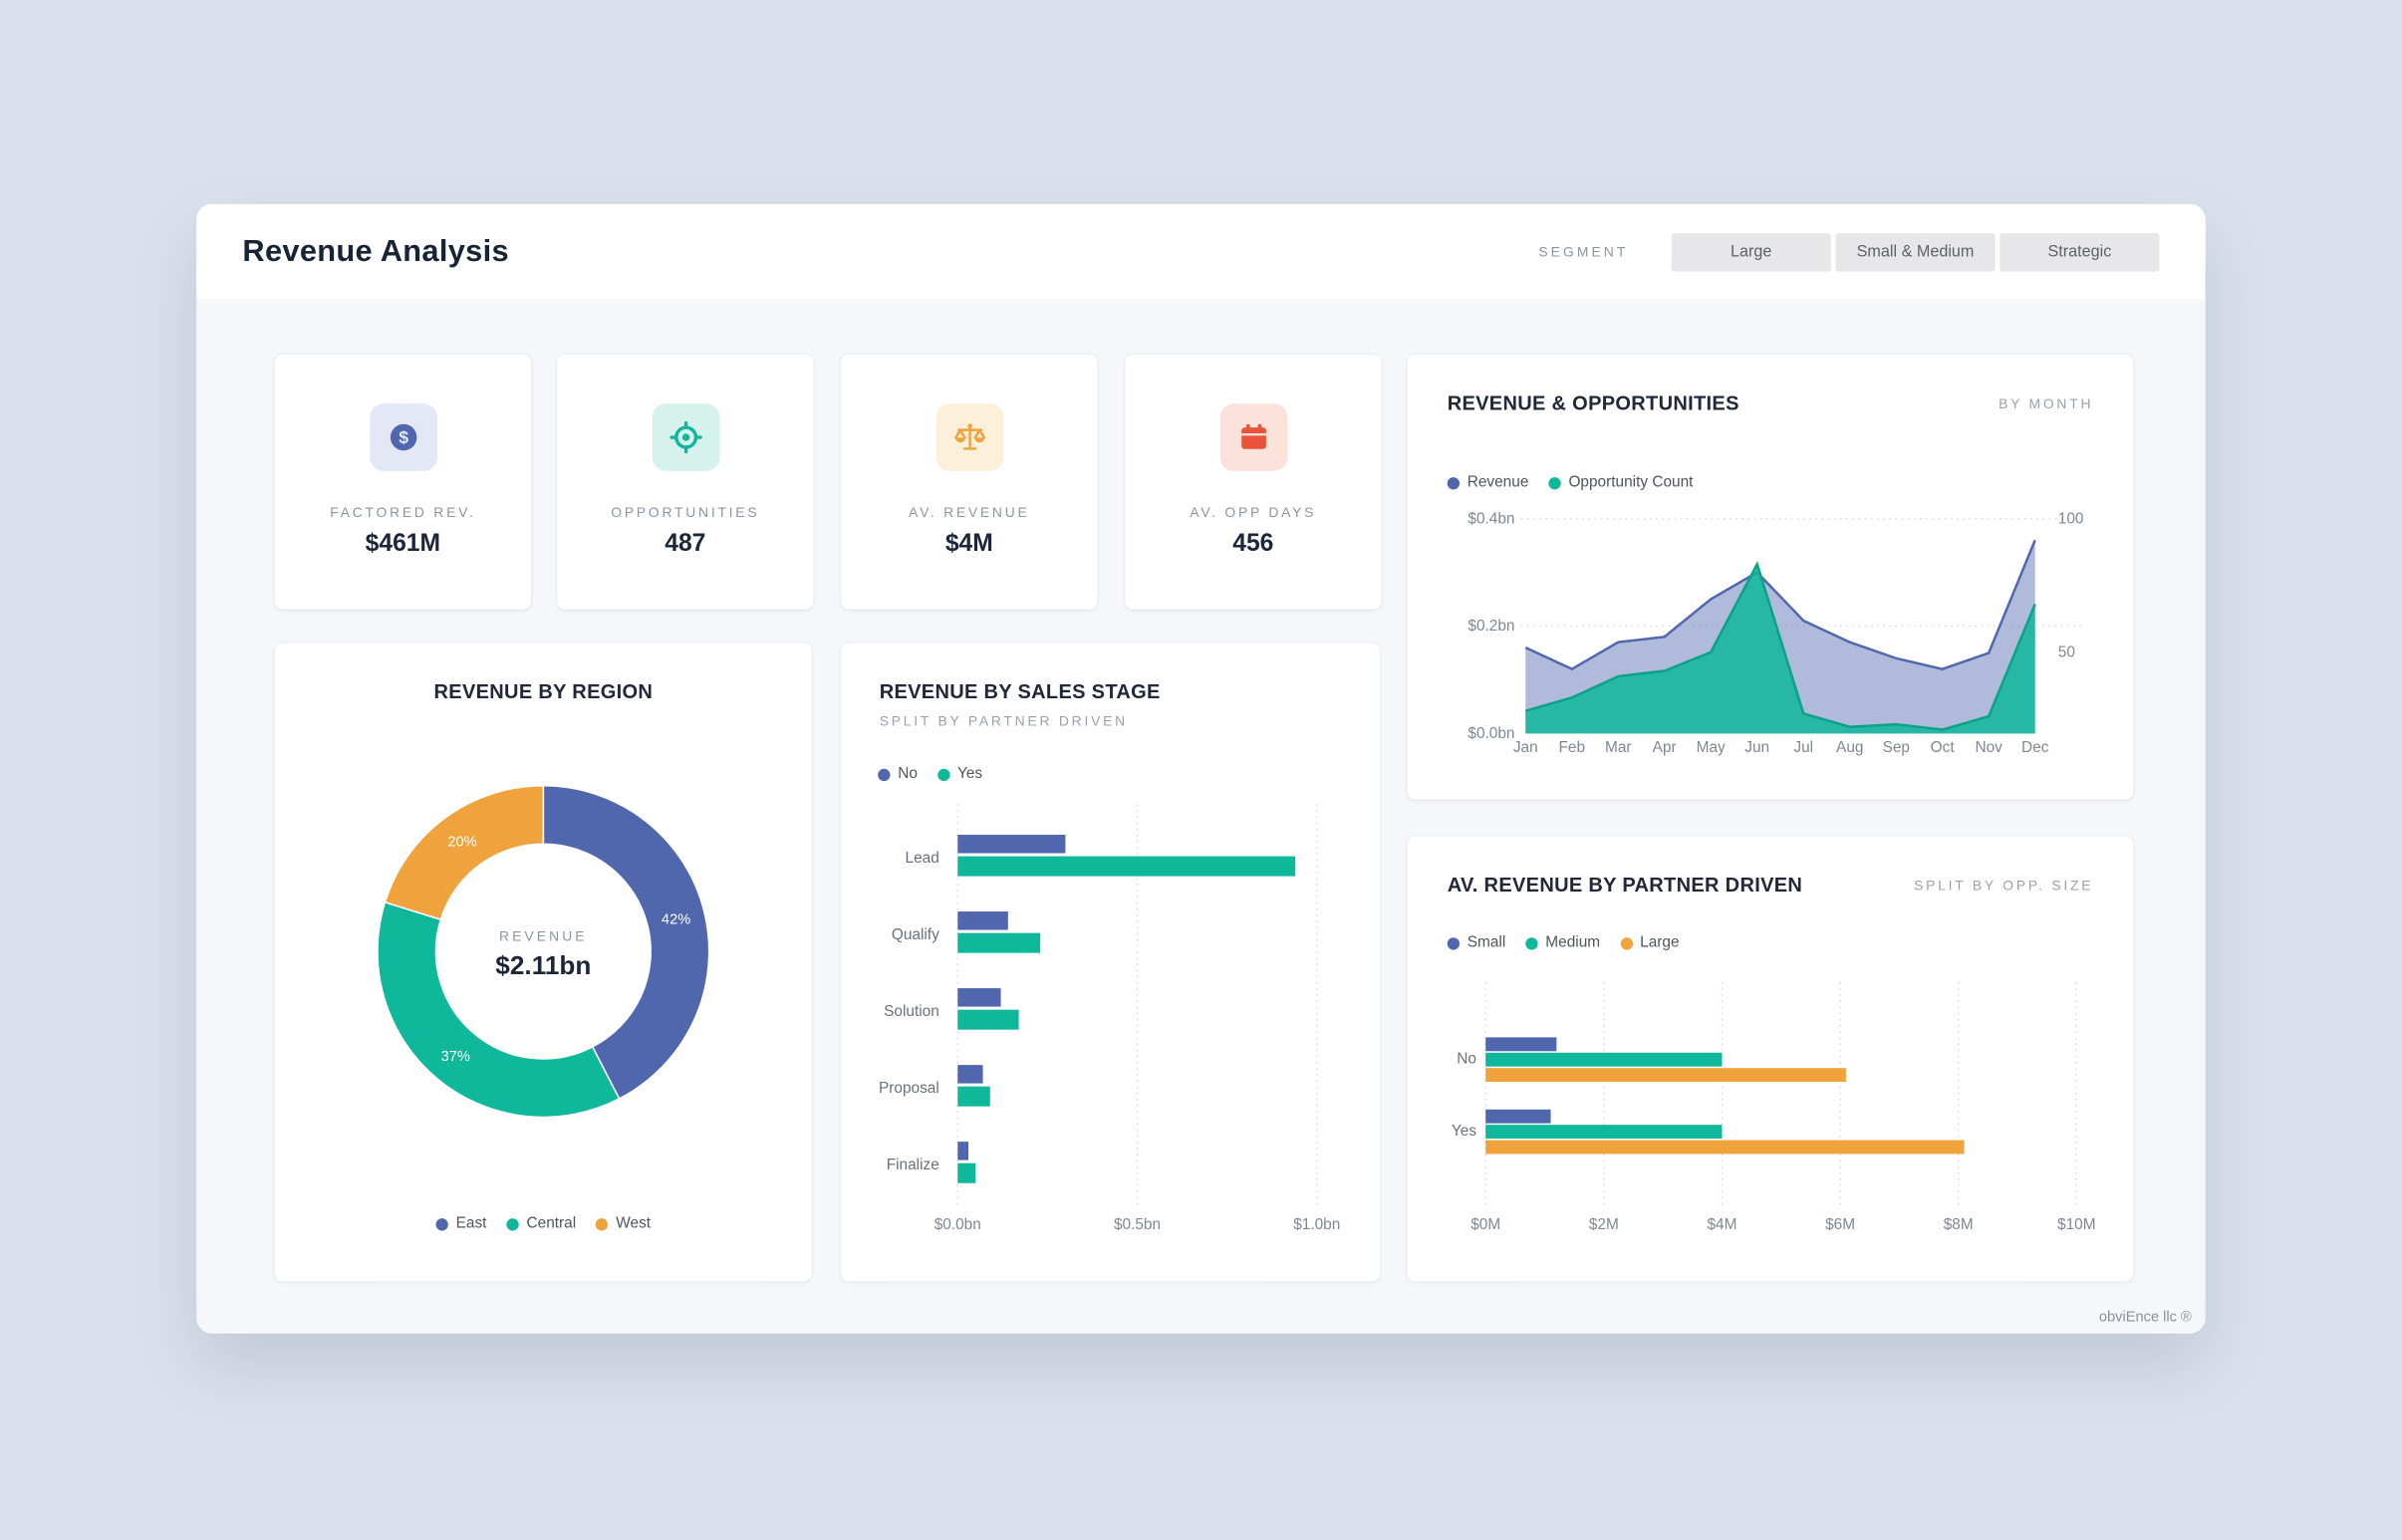 The height and width of the screenshot is (1540, 2402). What do you see at coordinates (979, 997) in the screenshot?
I see `bar-solution-no` at bounding box center [979, 997].